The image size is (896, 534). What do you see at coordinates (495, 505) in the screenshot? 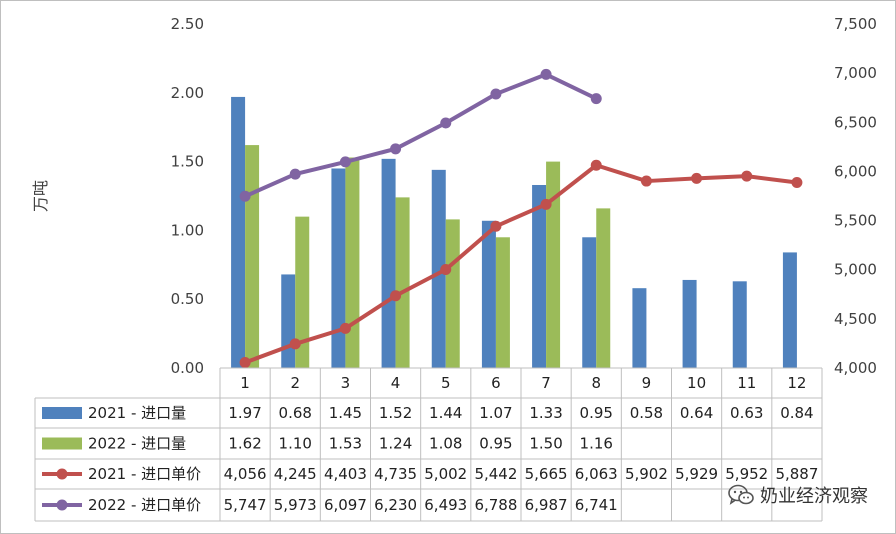
I see `data-label: 6,788` at bounding box center [495, 505].